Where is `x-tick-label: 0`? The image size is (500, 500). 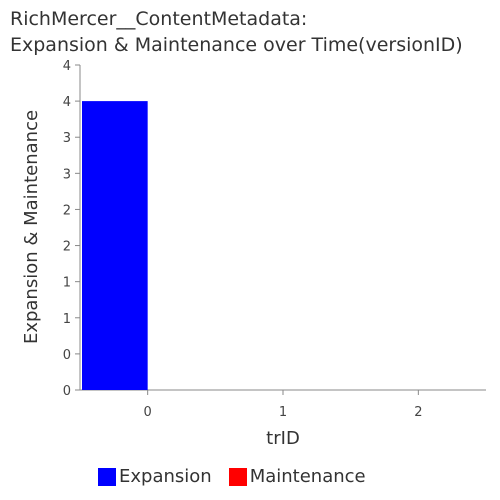 x-tick-label: 0 is located at coordinates (148, 412).